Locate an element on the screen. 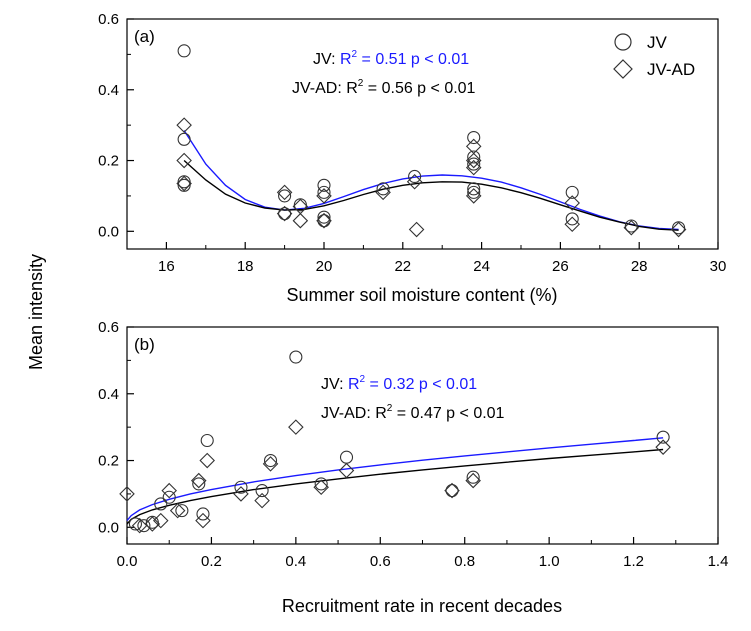 The height and width of the screenshot is (631, 751). legend-circle-marker is located at coordinates (623, 42).